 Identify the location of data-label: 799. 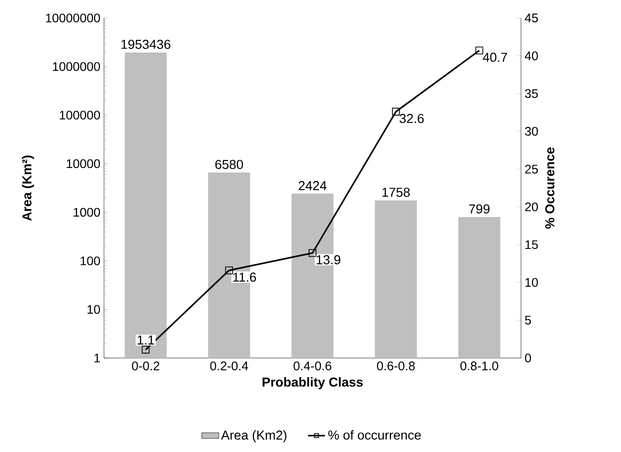
(479, 209).